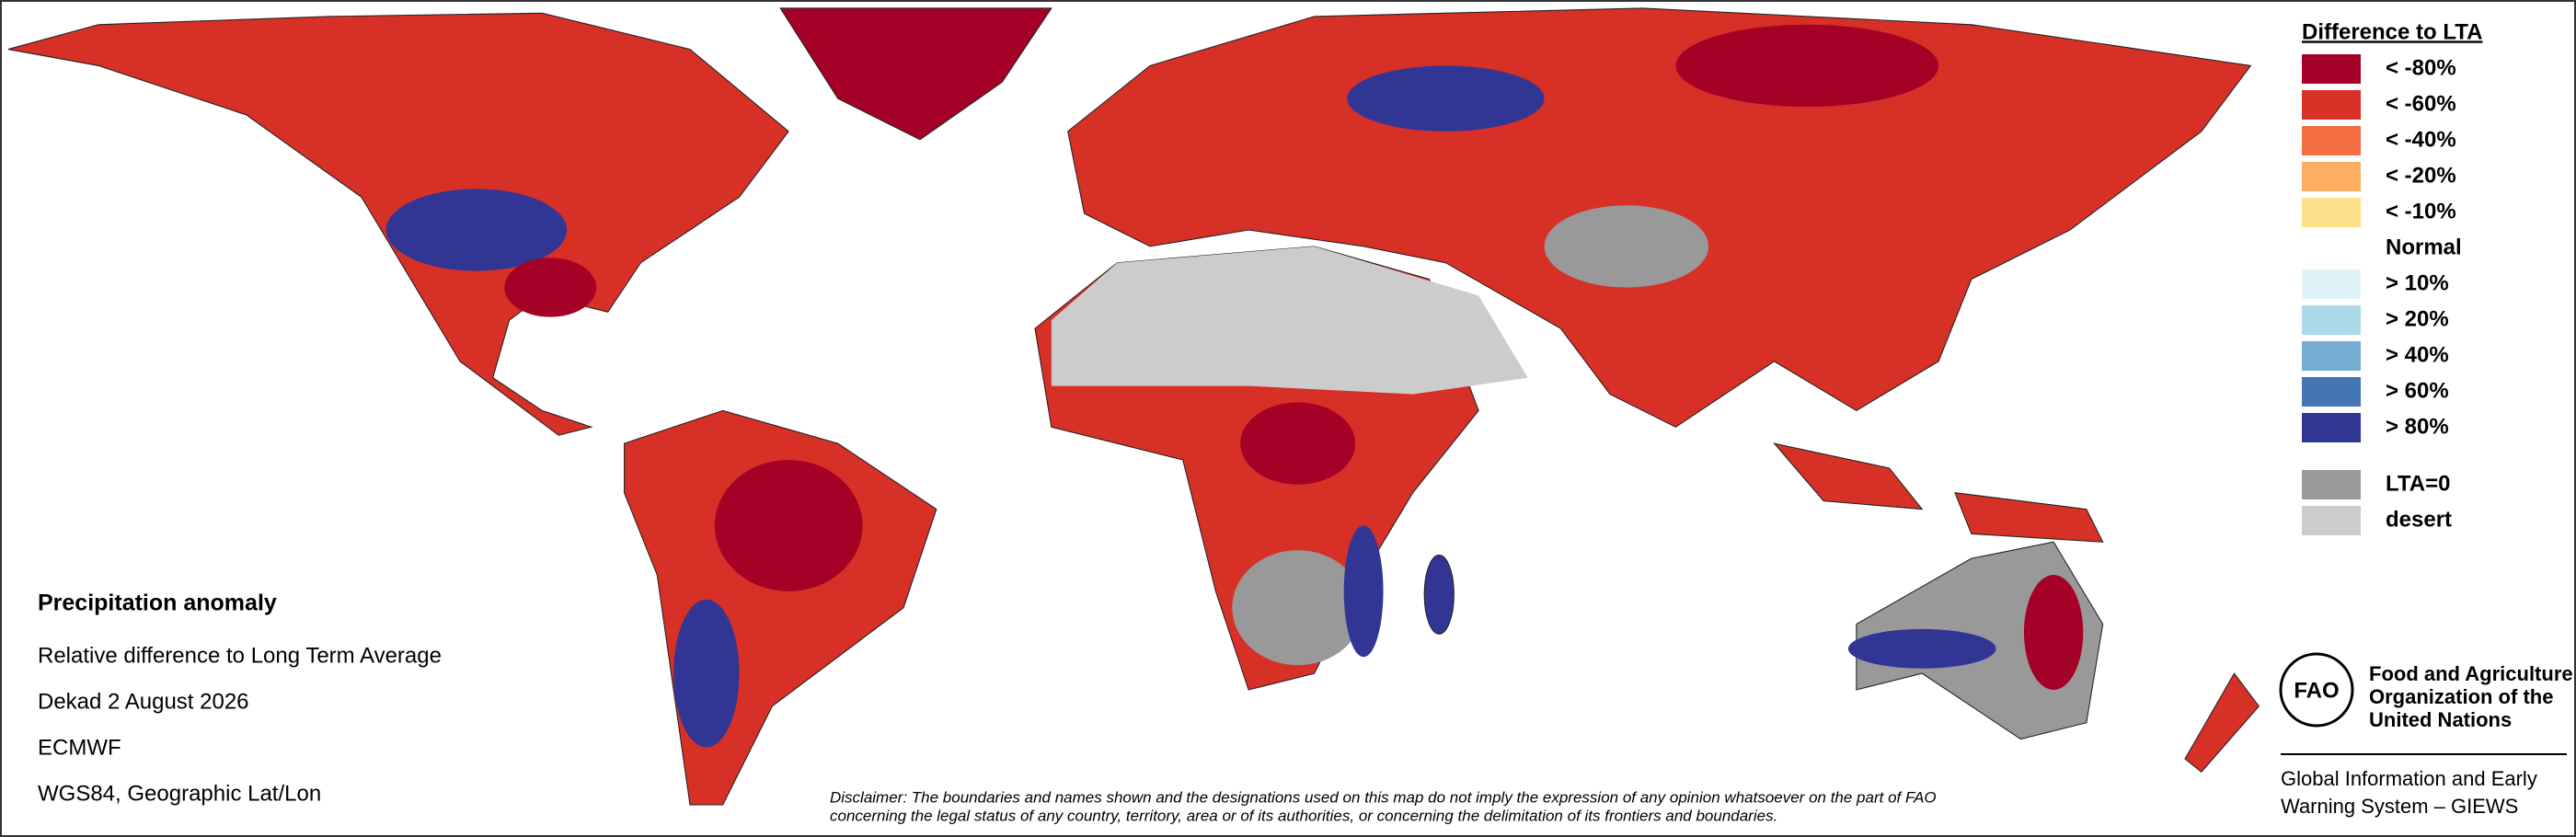 The image size is (2576, 837). What do you see at coordinates (240, 655) in the screenshot?
I see `info-line: Relative difference to Long Term Average` at bounding box center [240, 655].